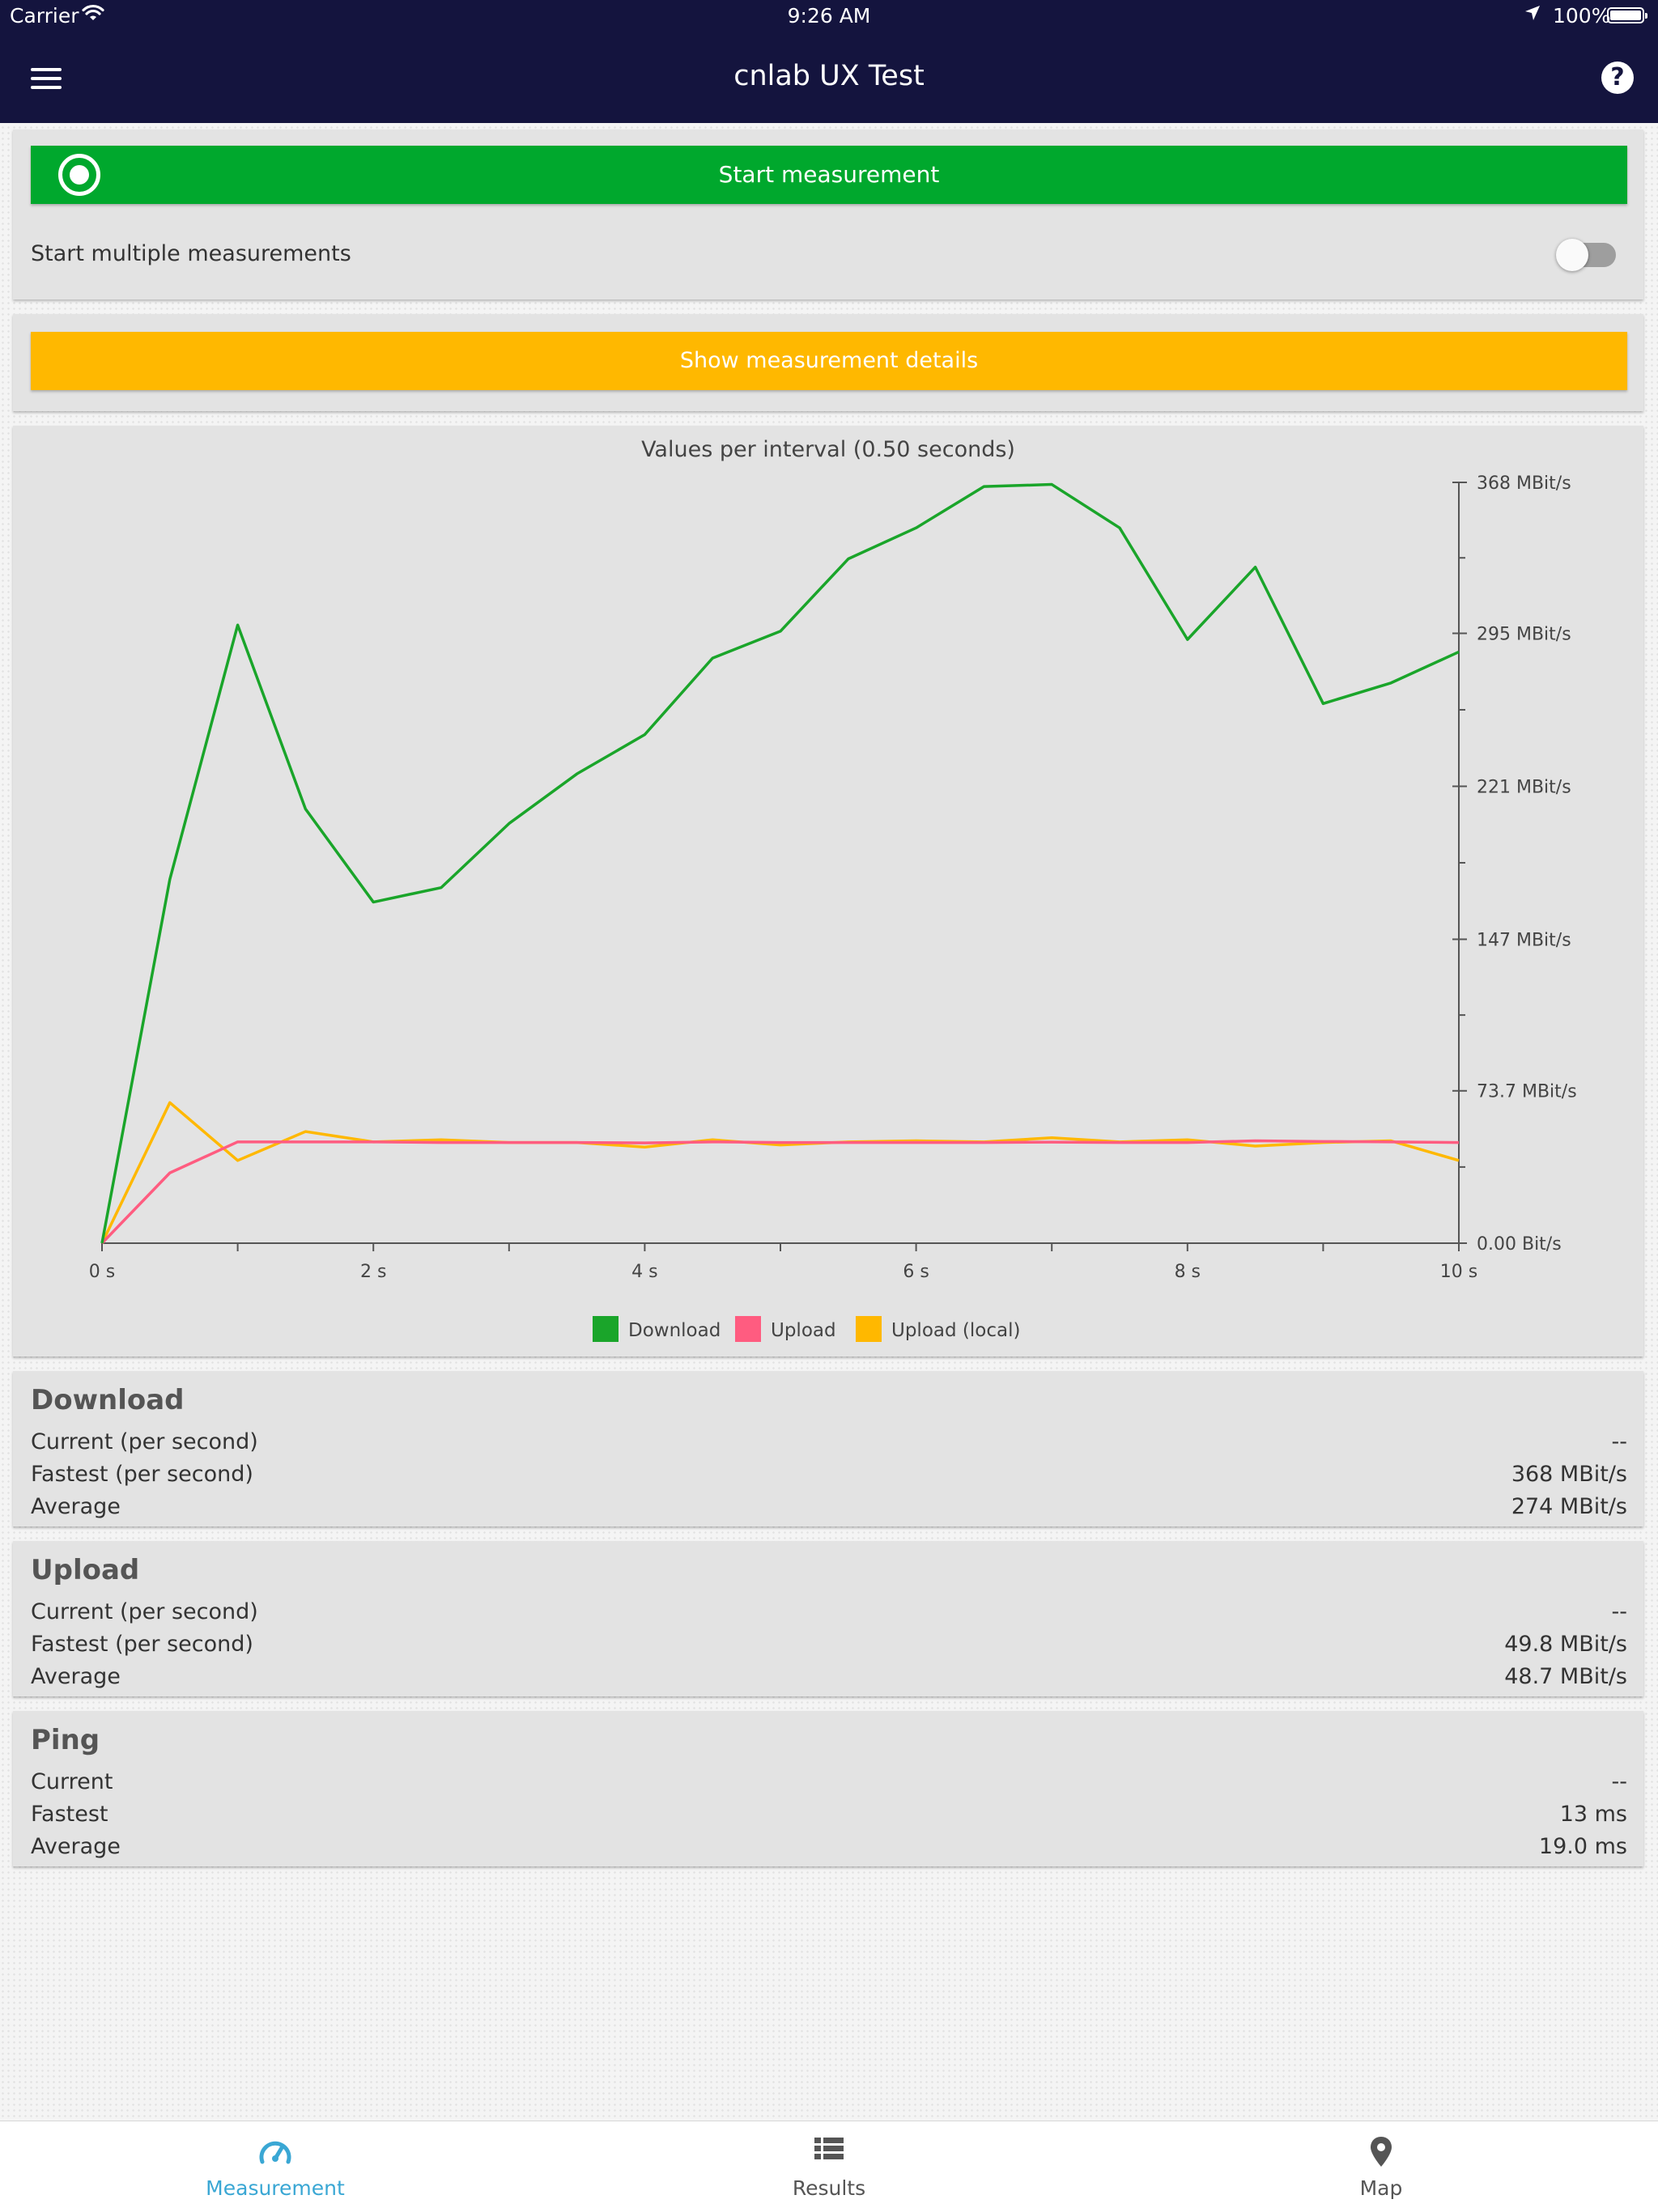 Image resolution: width=1658 pixels, height=2212 pixels. I want to click on details-card: Show measurement details, so click(828, 362).